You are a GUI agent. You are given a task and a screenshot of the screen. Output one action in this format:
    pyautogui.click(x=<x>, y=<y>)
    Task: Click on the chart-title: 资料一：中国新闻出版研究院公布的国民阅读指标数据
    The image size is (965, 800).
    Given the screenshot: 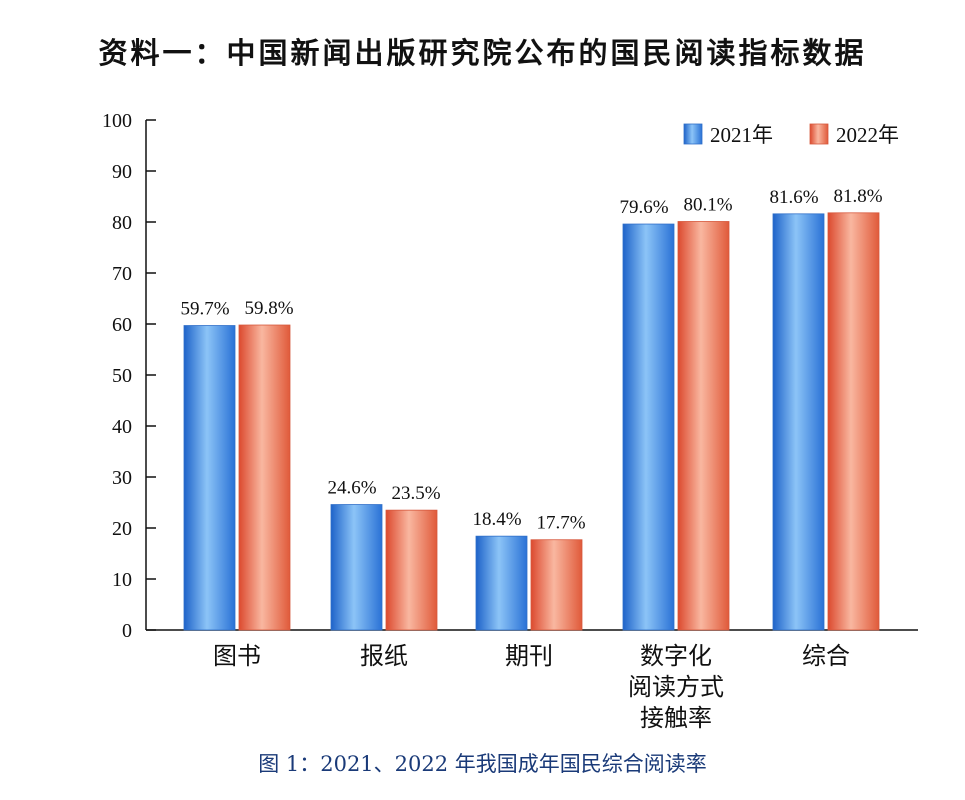 What is the action you would take?
    pyautogui.click(x=482, y=53)
    